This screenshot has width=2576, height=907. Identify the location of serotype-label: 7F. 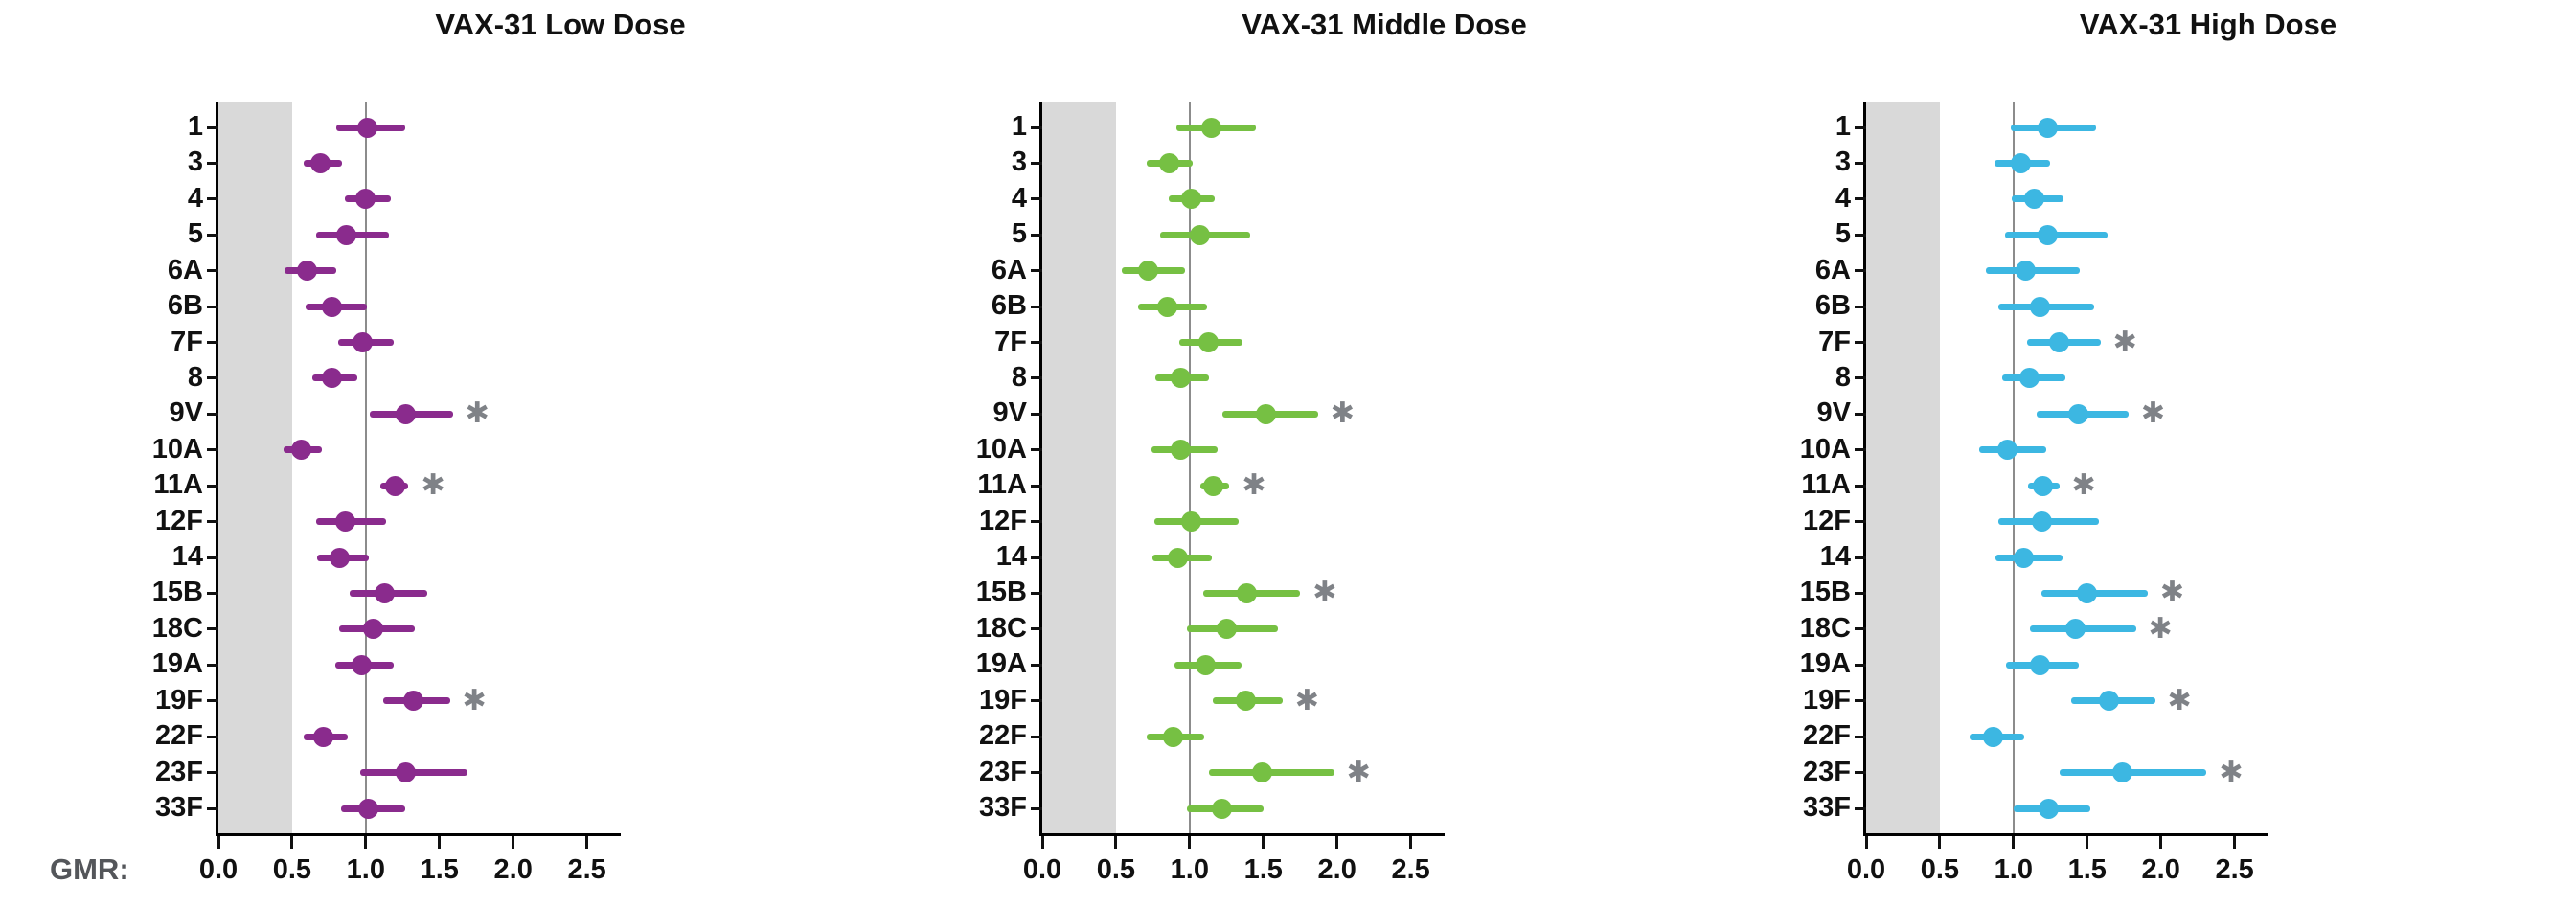
(187, 341).